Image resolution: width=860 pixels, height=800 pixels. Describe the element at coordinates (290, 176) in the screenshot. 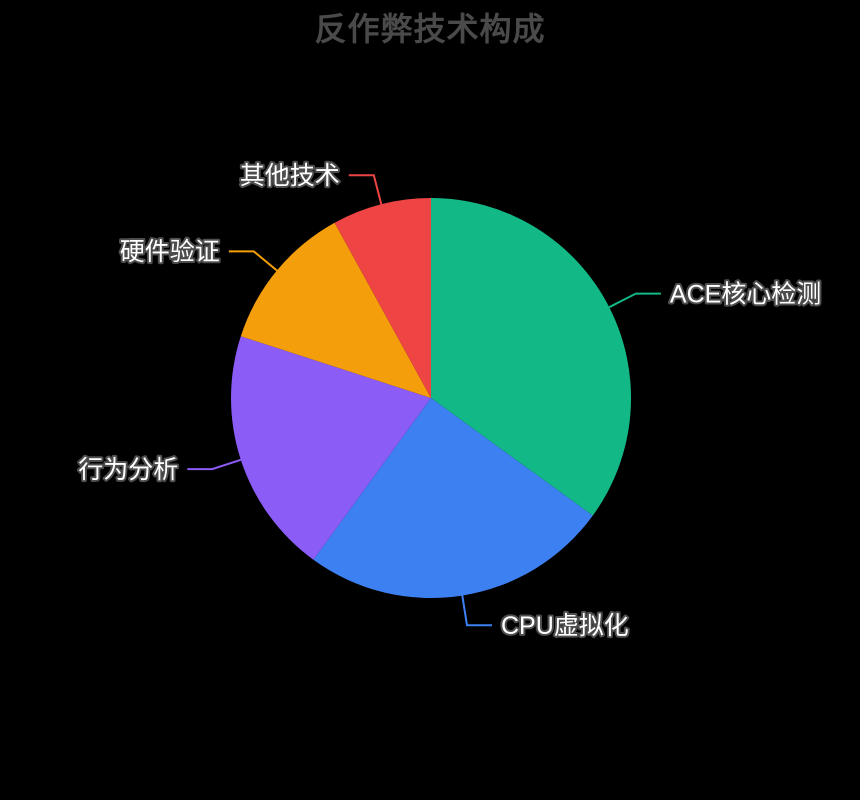

I see `slice-label: 其他技术` at that location.